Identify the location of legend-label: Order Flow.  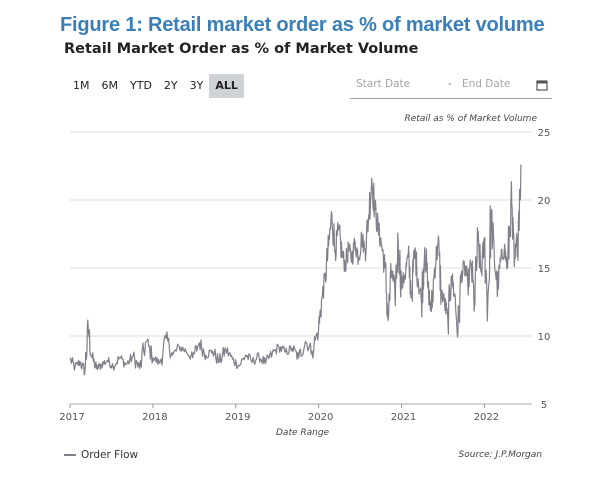
(110, 455).